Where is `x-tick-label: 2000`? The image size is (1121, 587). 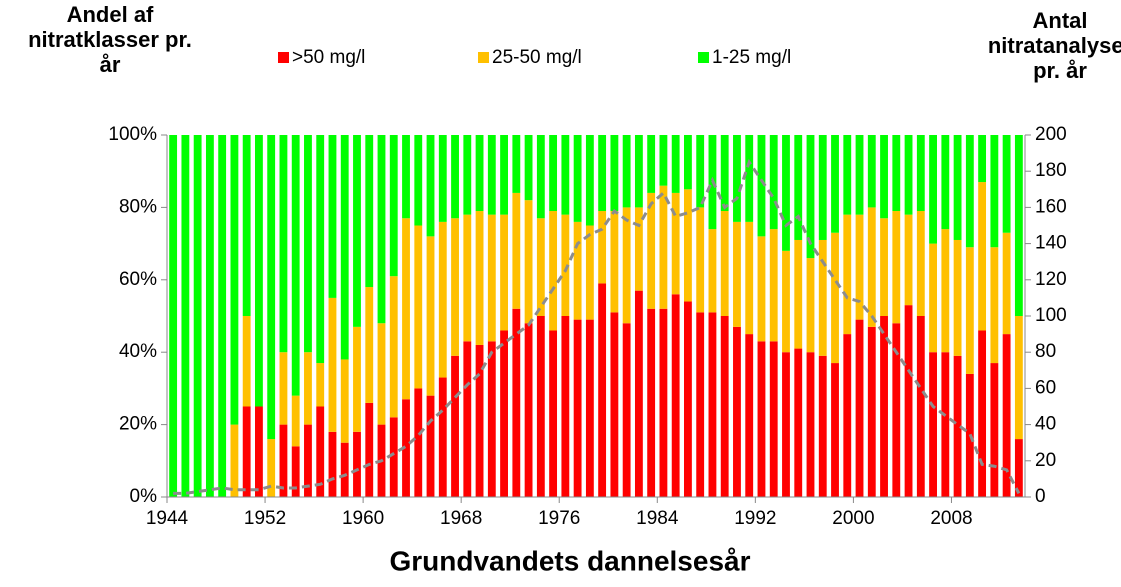 x-tick-label: 2000 is located at coordinates (853, 518).